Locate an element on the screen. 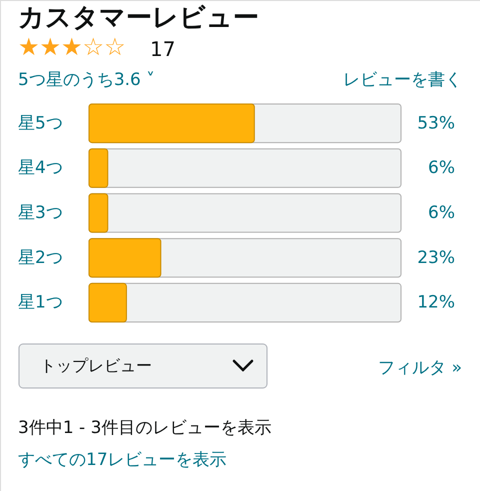 This screenshot has height=491, width=480. y-tick-label: 星5つ is located at coordinates (40, 123).